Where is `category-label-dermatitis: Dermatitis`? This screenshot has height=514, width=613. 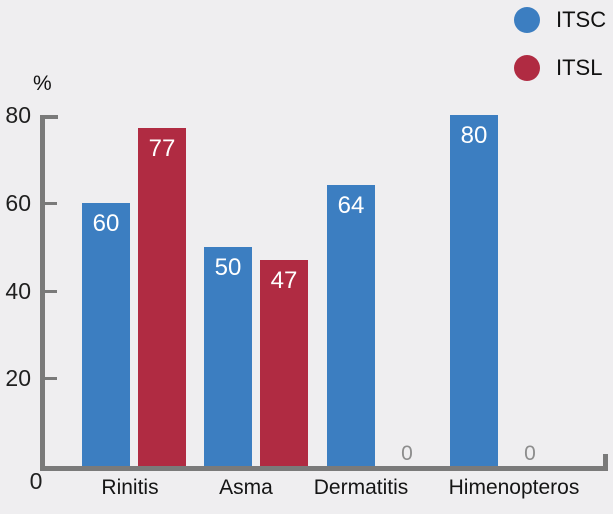 category-label-dermatitis: Dermatitis is located at coordinates (361, 487).